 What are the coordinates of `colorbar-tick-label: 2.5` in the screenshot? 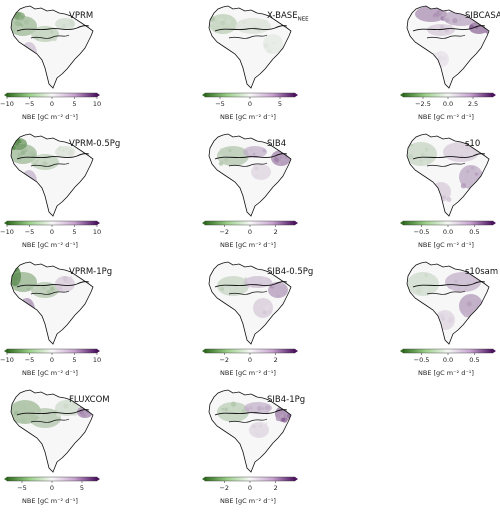 It's located at (473, 104).